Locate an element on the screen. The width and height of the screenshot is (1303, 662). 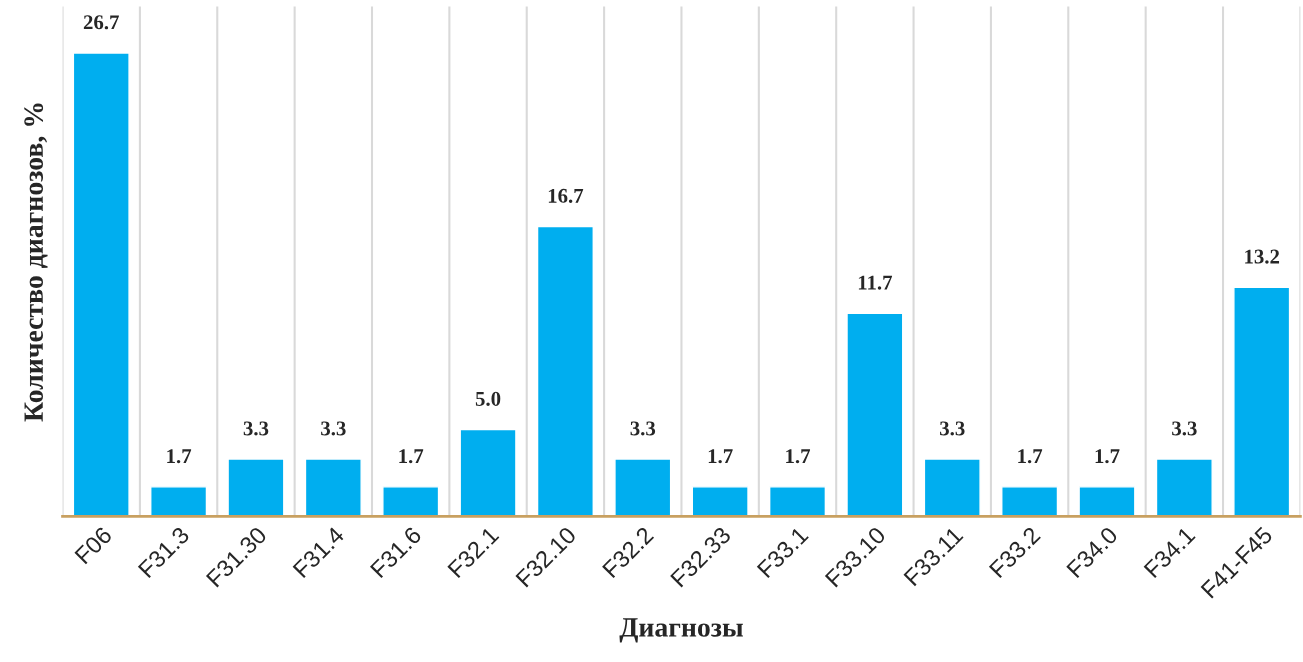
x-tick-label: F06 is located at coordinates (93, 545).